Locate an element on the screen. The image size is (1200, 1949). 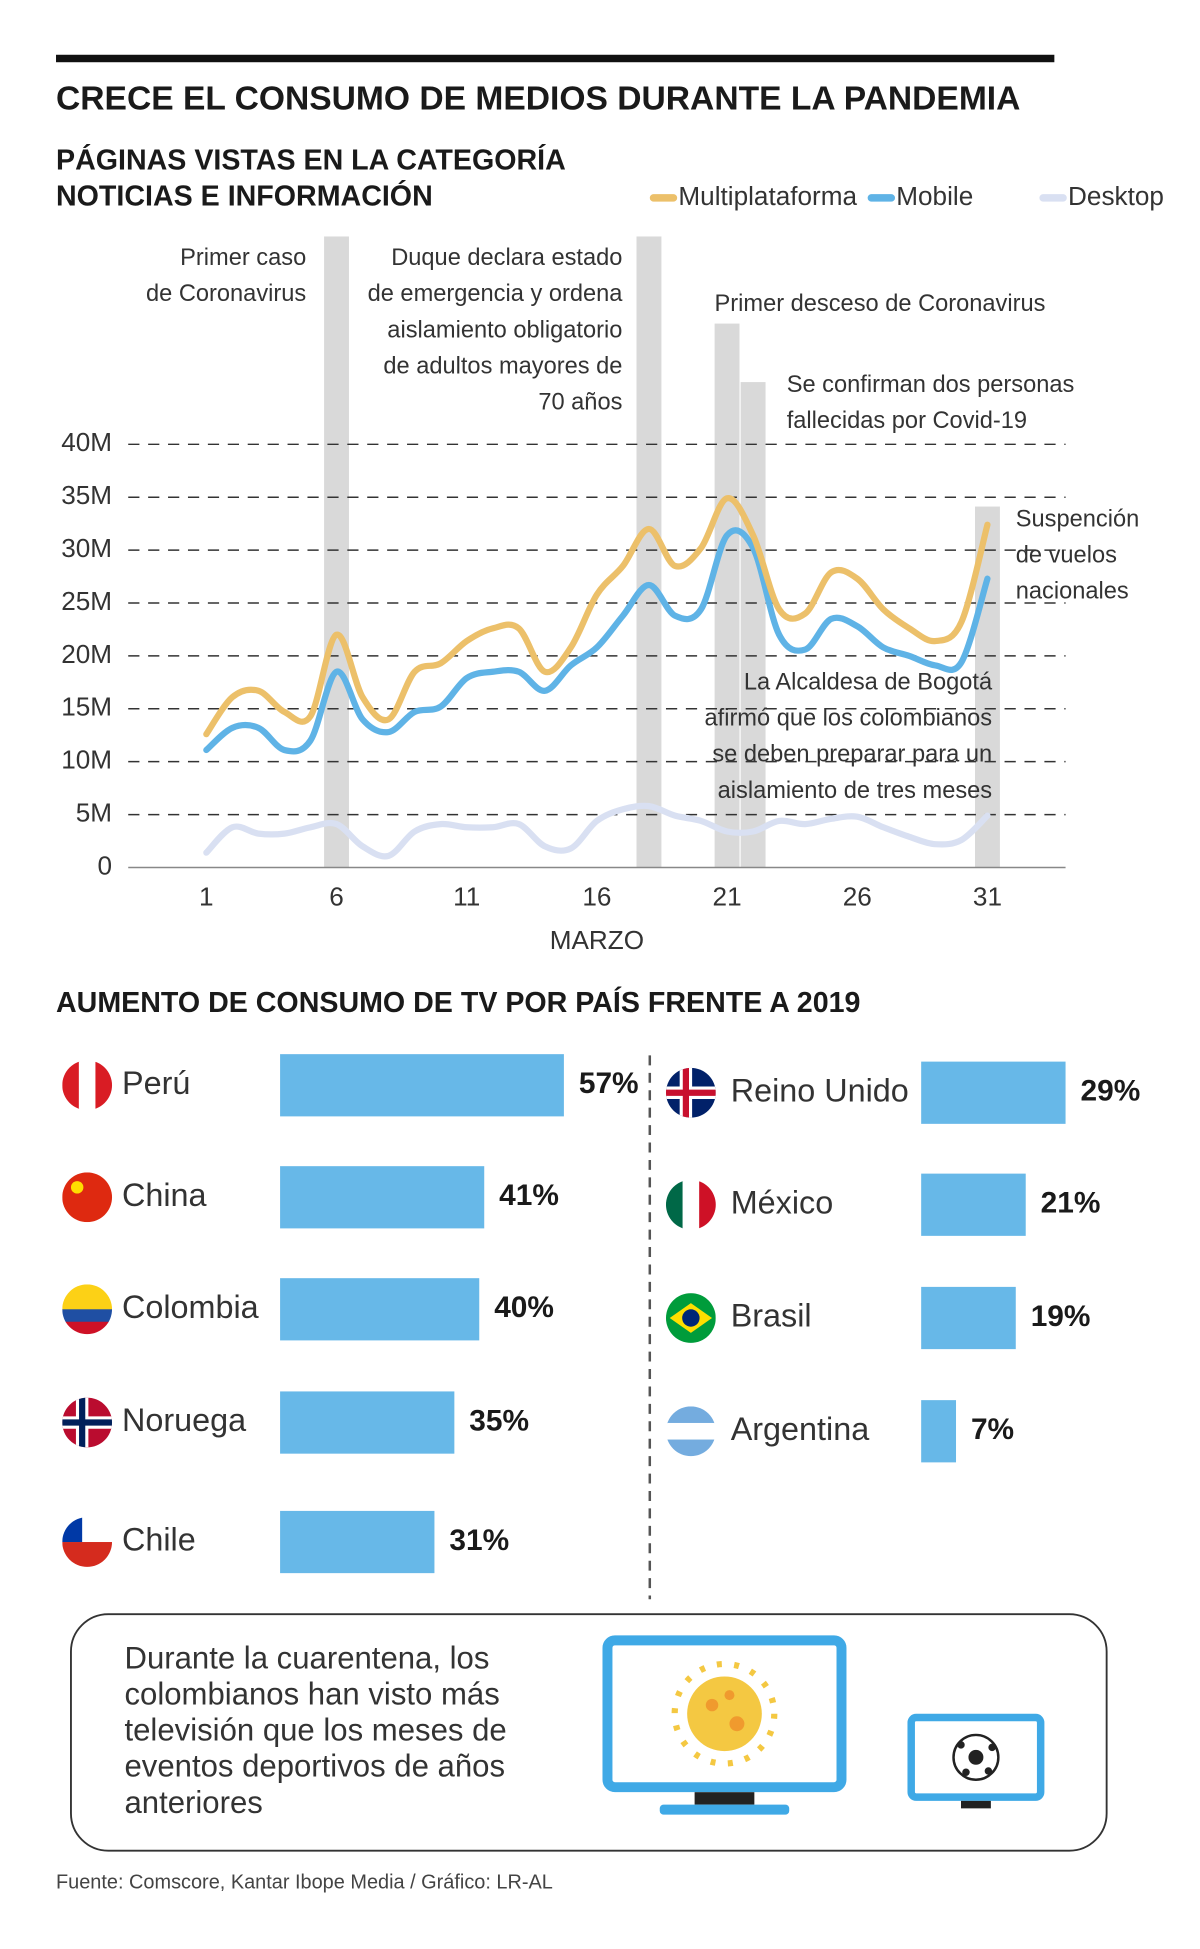
category-label: Colombia is located at coordinates (190, 1307).